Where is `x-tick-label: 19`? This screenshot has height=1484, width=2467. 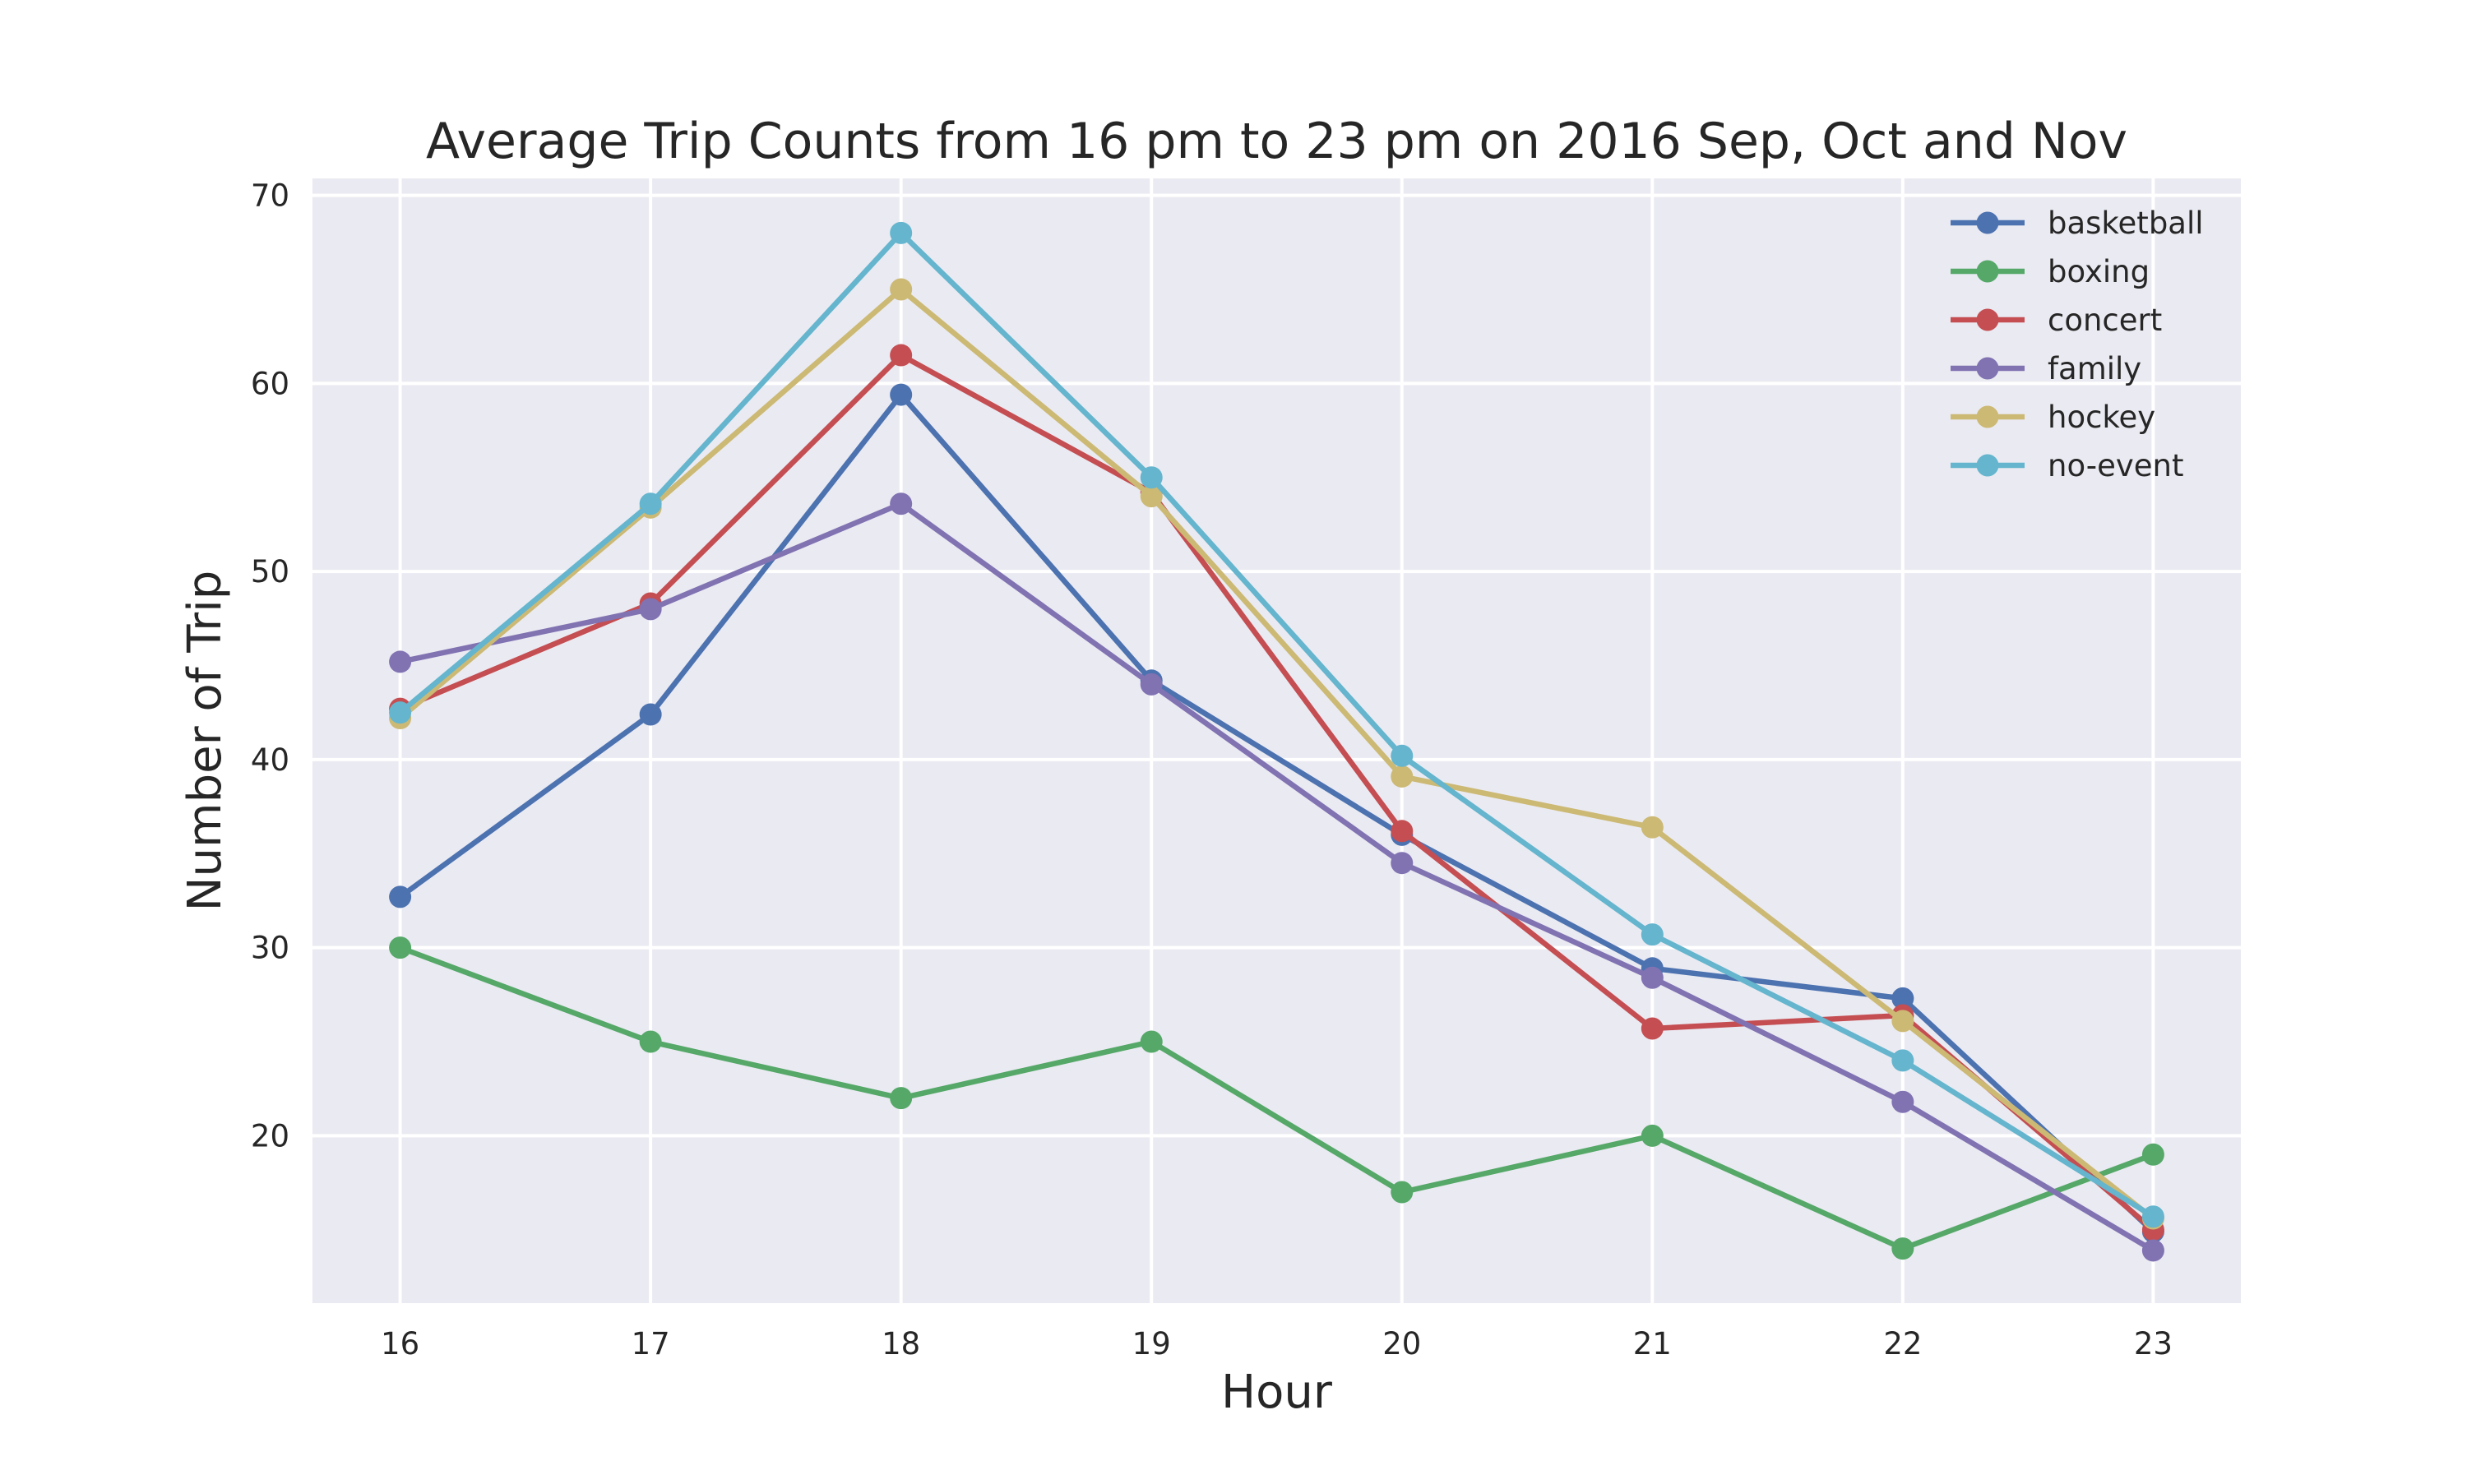
x-tick-label: 19 is located at coordinates (1151, 1344).